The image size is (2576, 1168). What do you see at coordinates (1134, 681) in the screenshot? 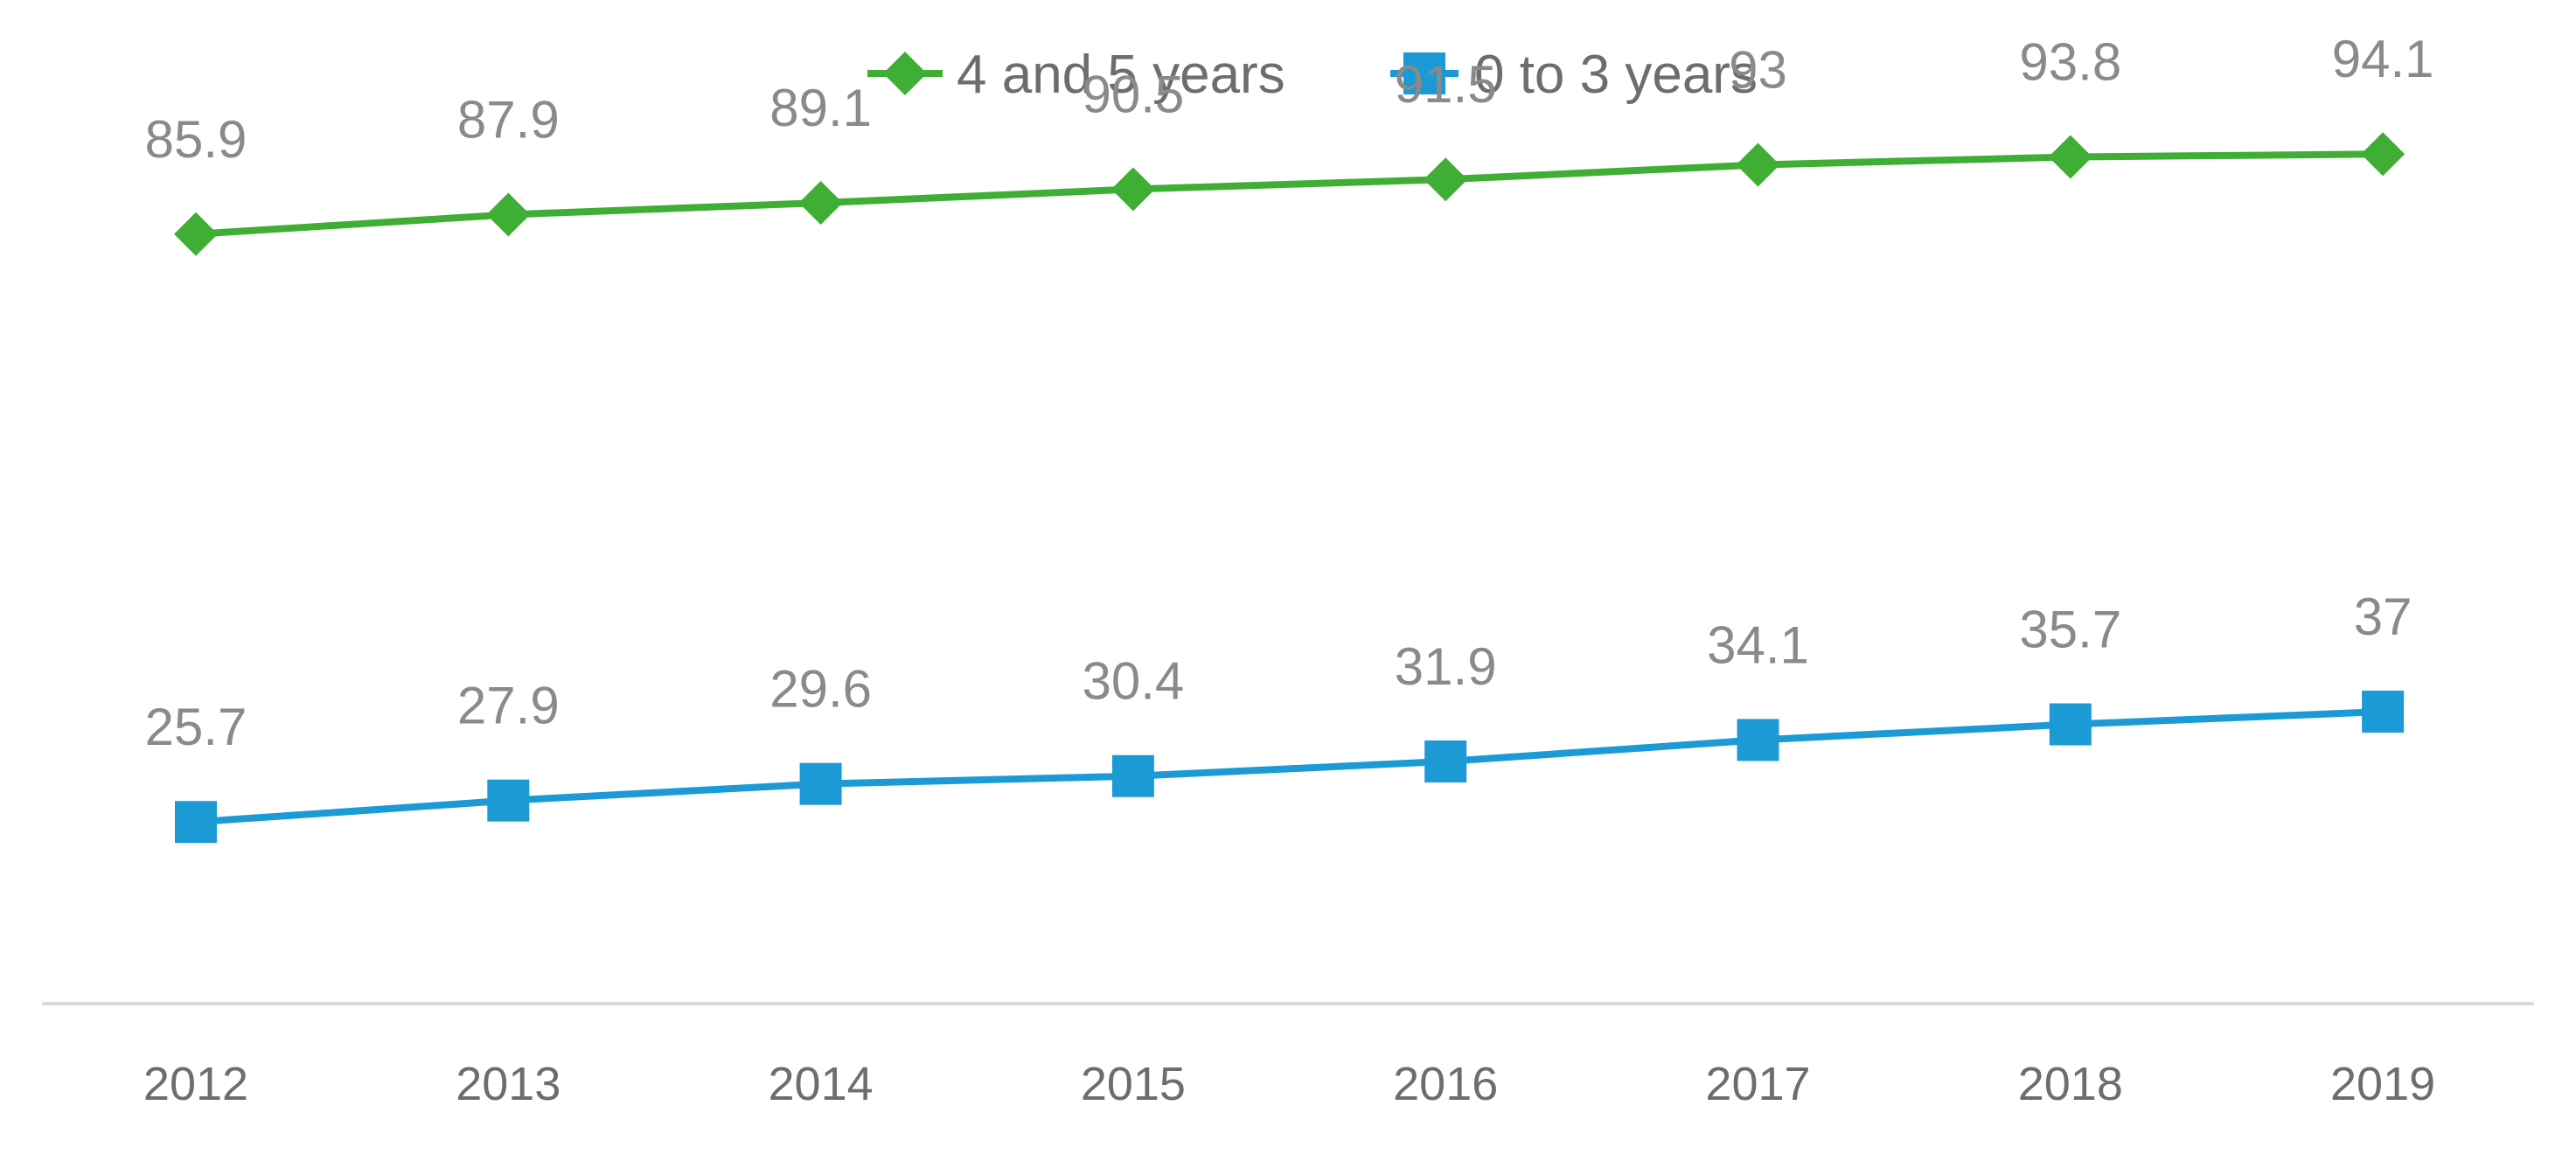
I see `data-label: 30.4` at bounding box center [1134, 681].